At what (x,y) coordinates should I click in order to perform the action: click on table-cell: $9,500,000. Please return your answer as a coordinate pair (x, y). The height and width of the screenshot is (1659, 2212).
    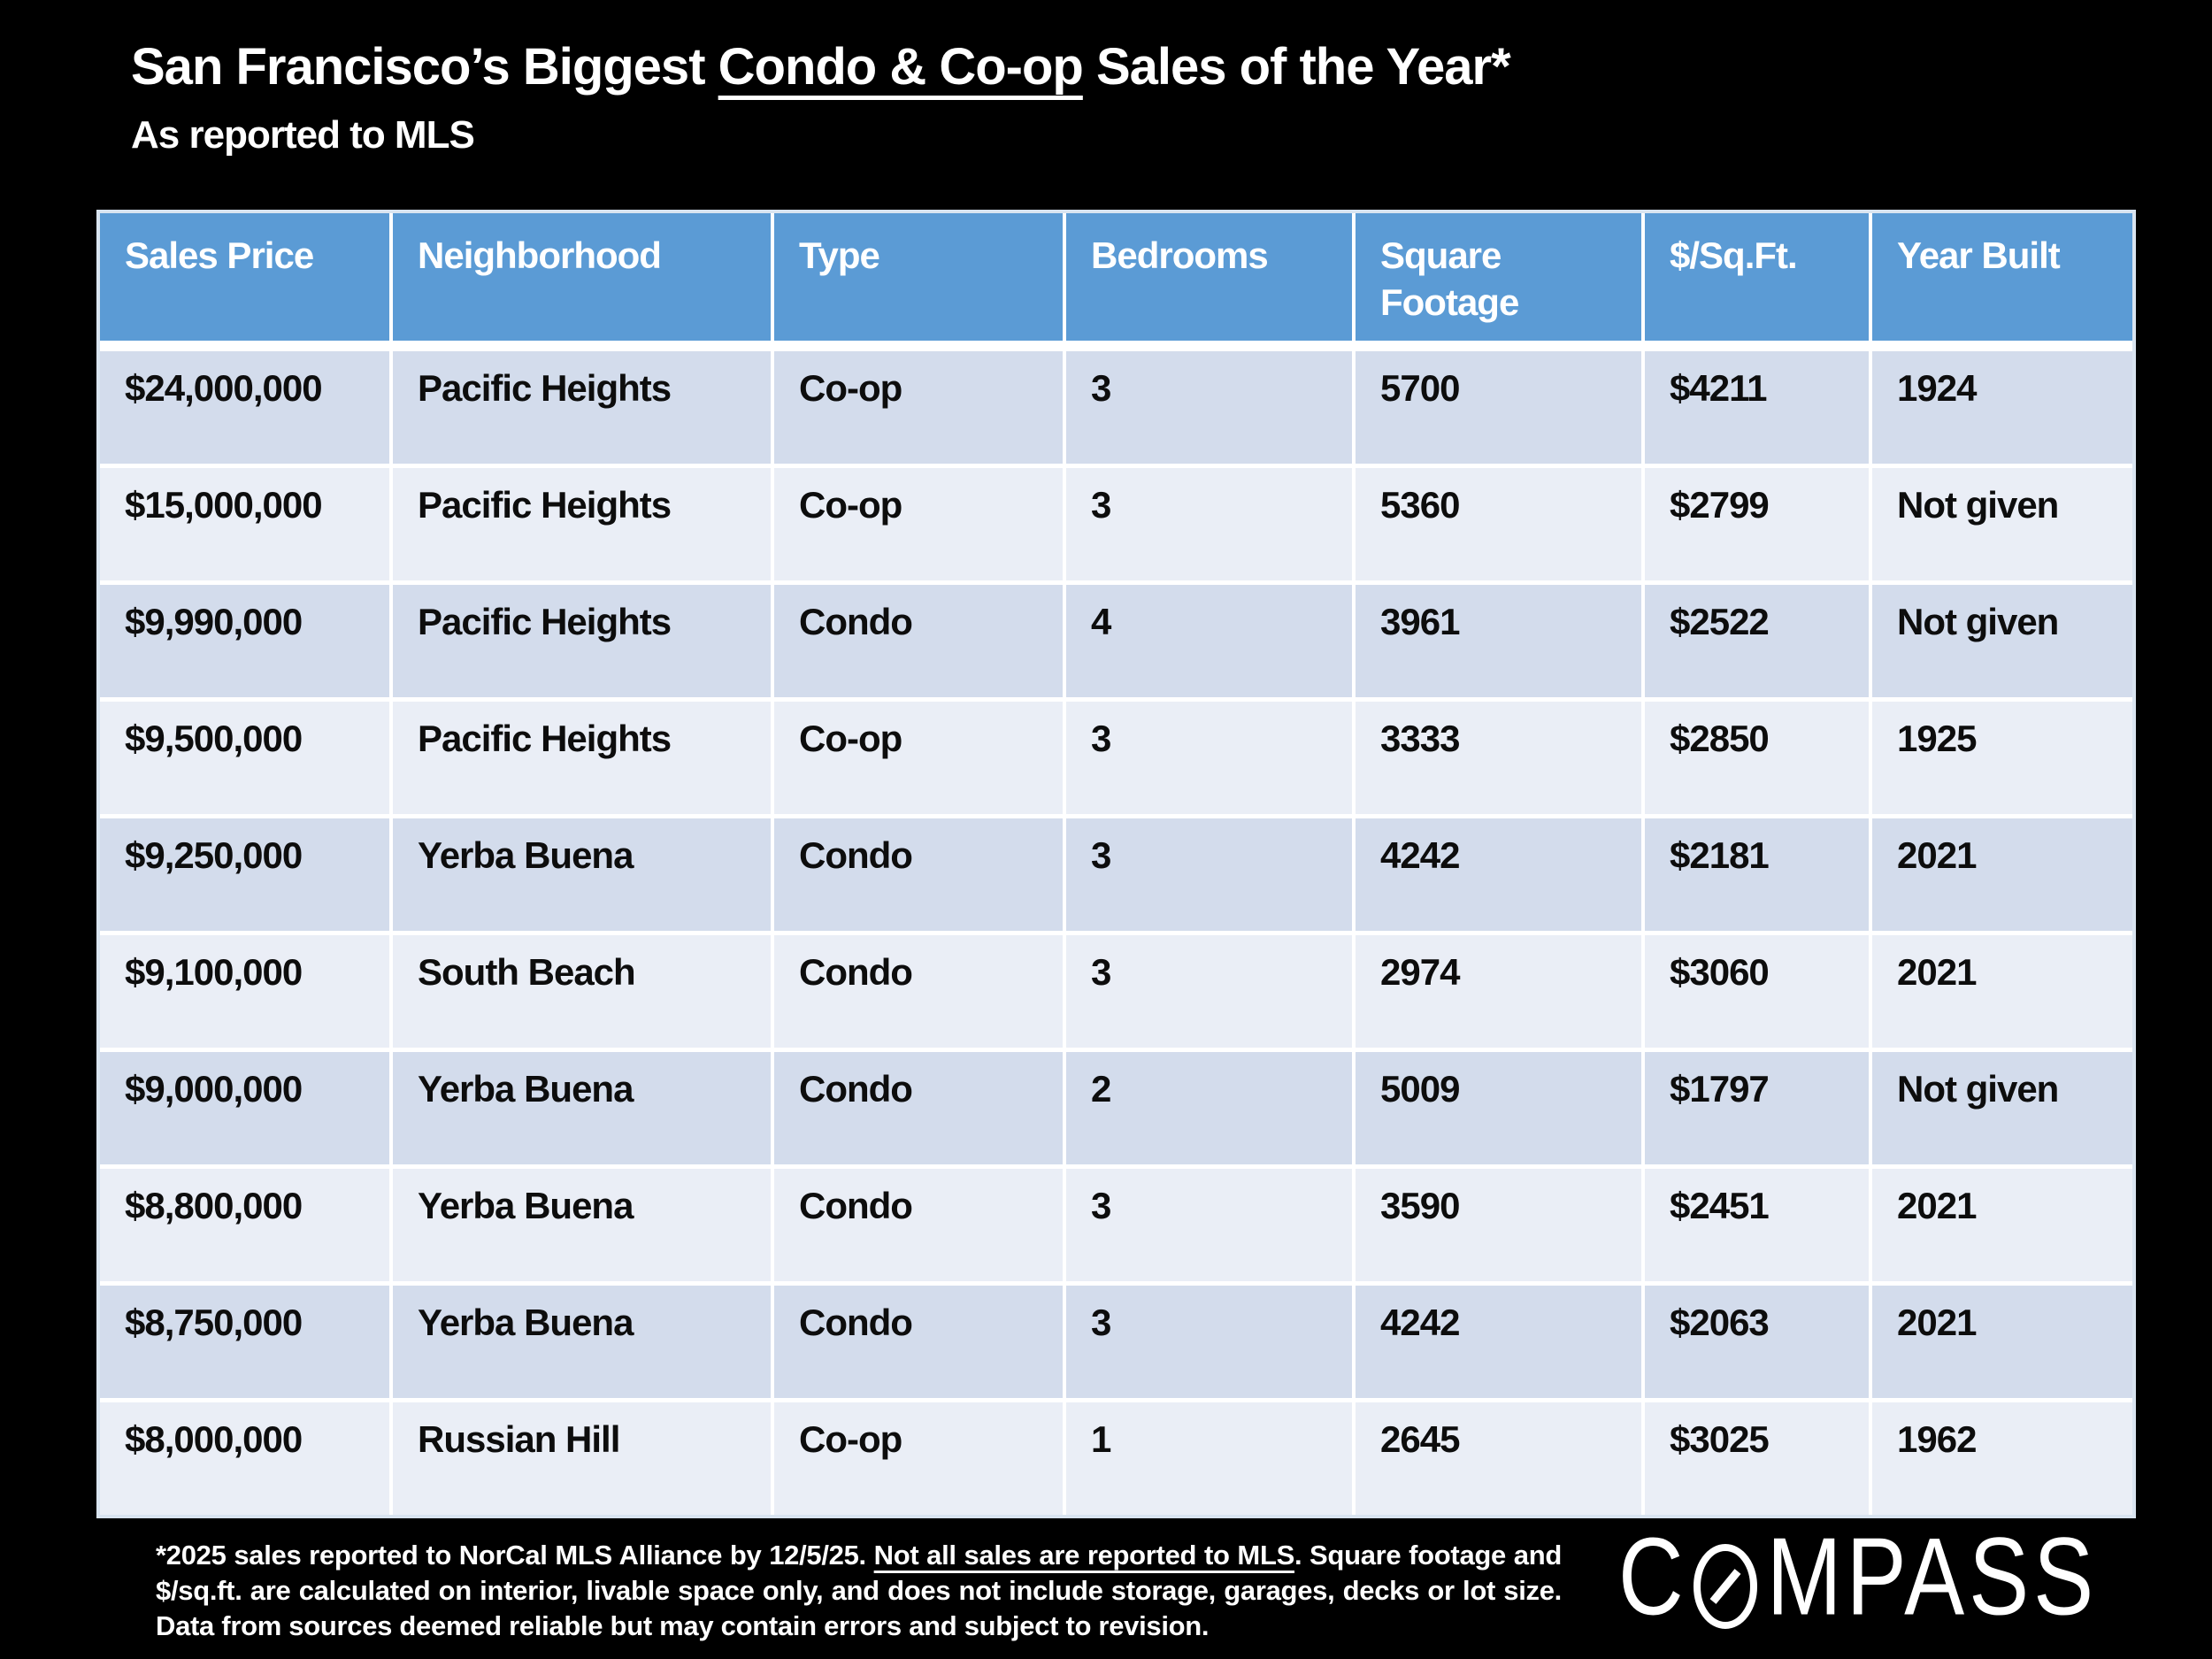
    Looking at the image, I should click on (246, 760).